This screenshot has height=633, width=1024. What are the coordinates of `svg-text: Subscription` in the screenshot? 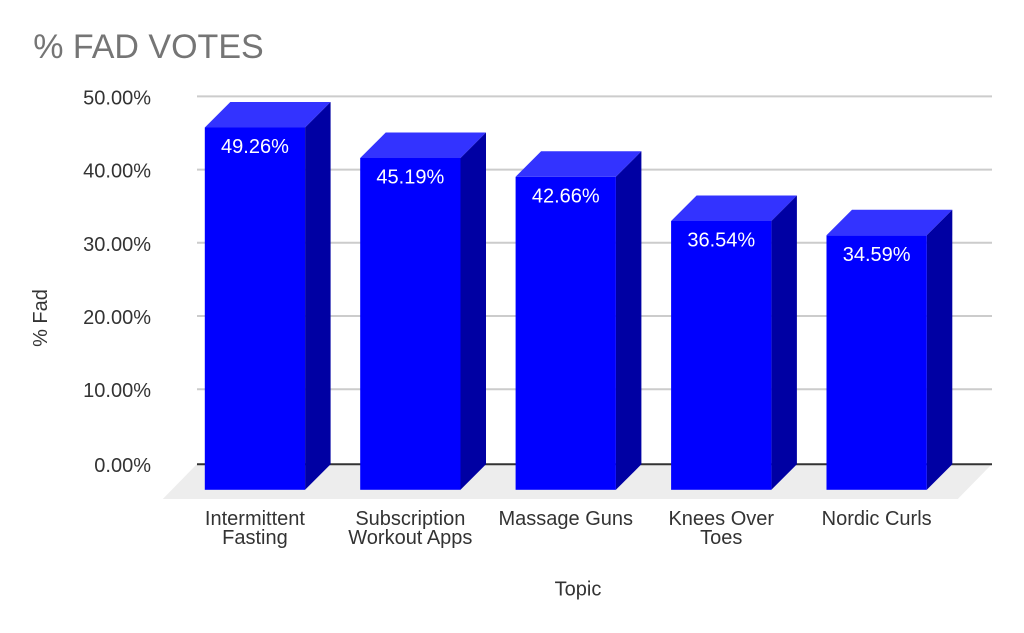 It's located at (410, 519).